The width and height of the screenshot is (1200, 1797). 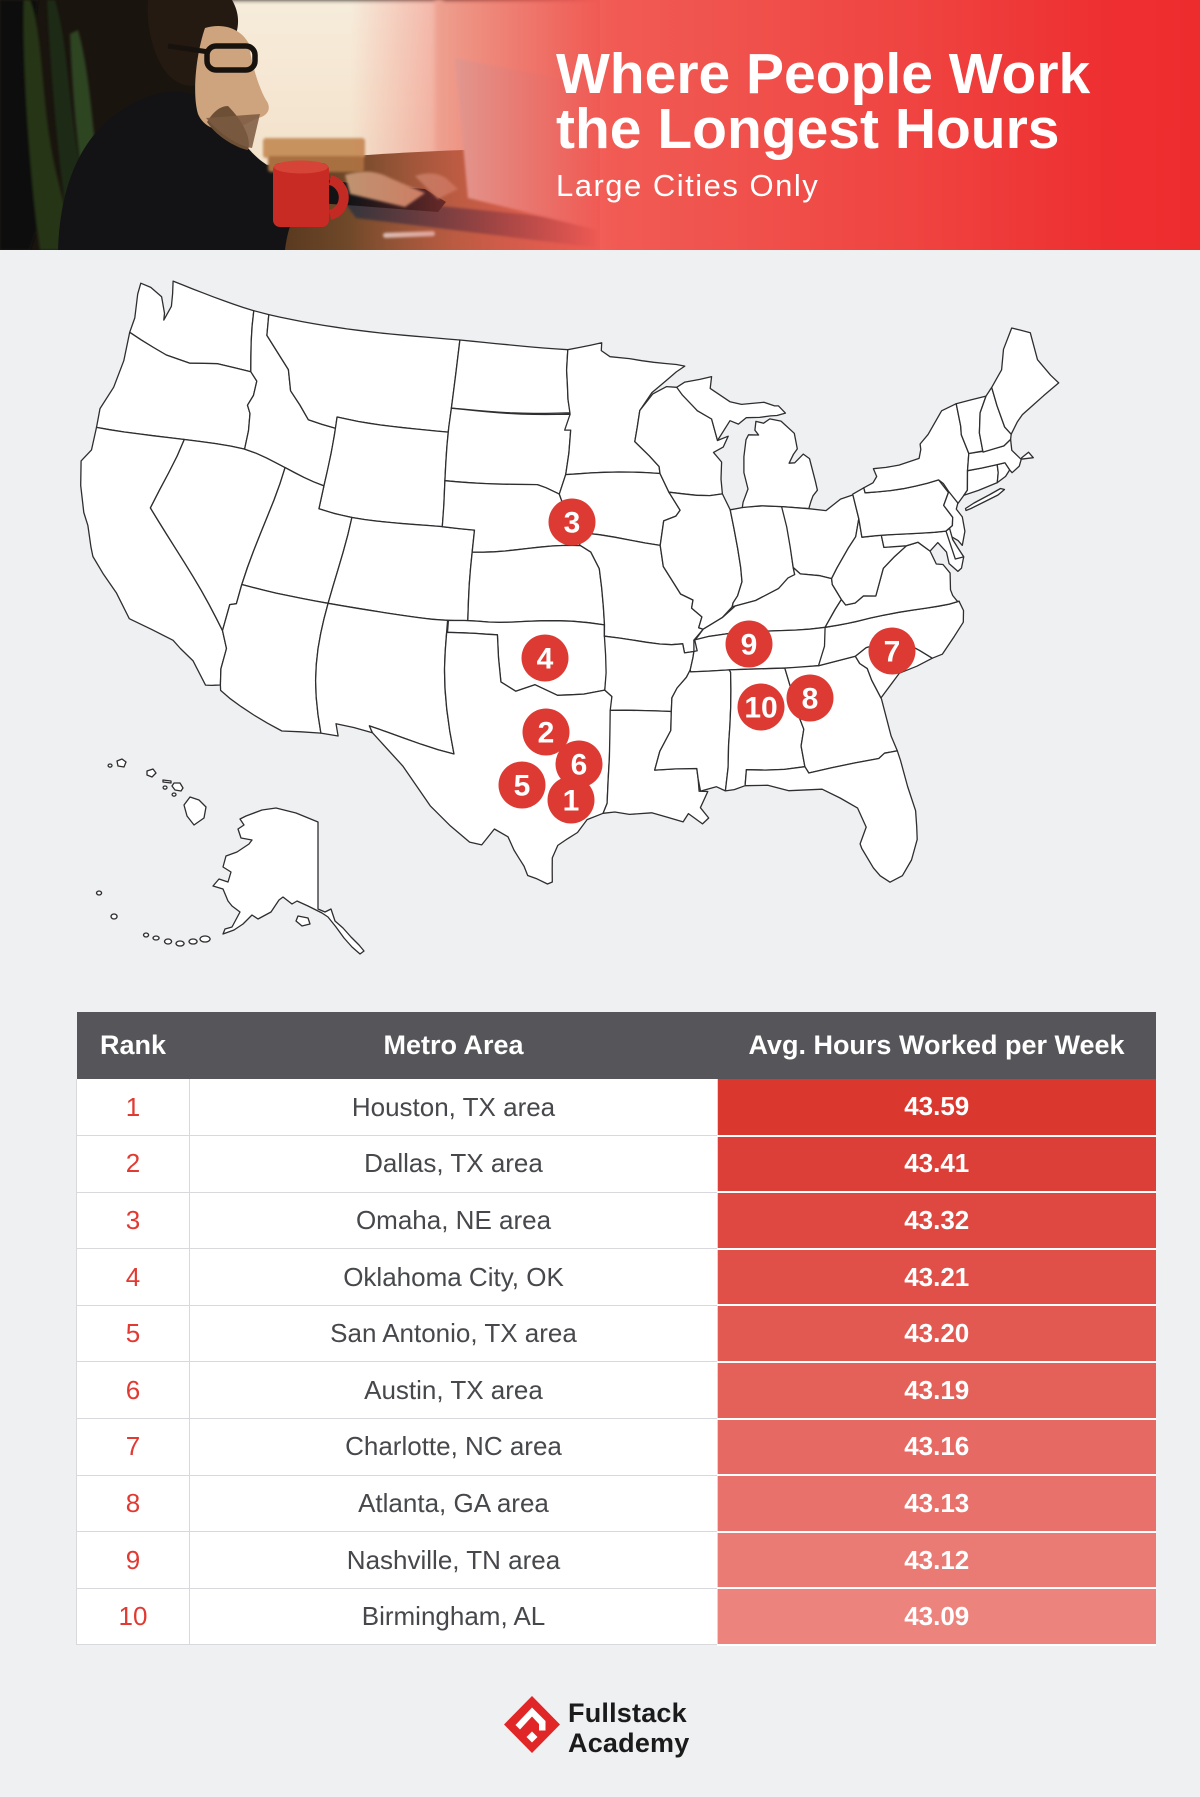 I want to click on svg-text: 9, so click(x=749, y=645).